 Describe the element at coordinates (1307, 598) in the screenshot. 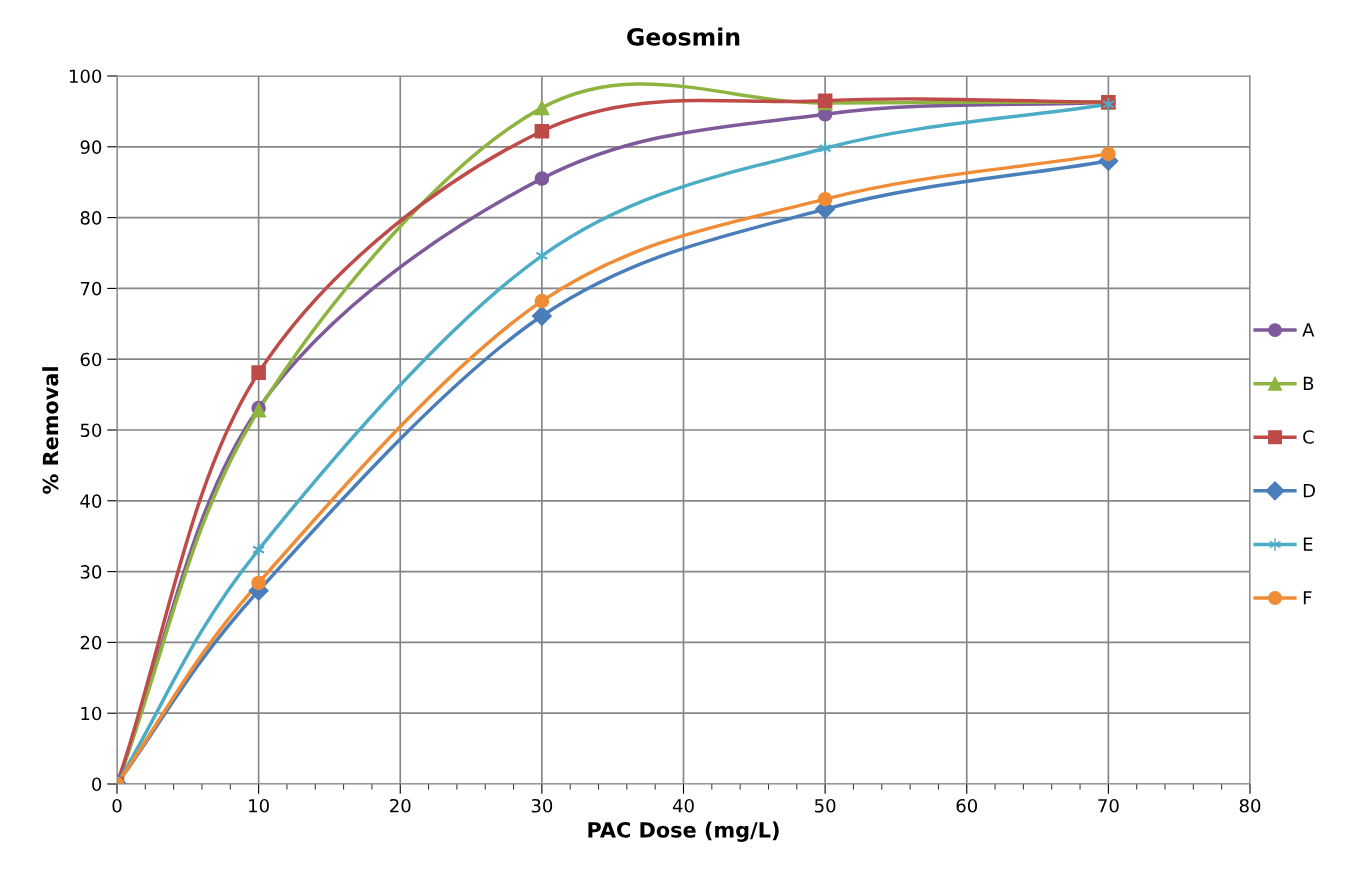

I see `legend-label: F` at that location.